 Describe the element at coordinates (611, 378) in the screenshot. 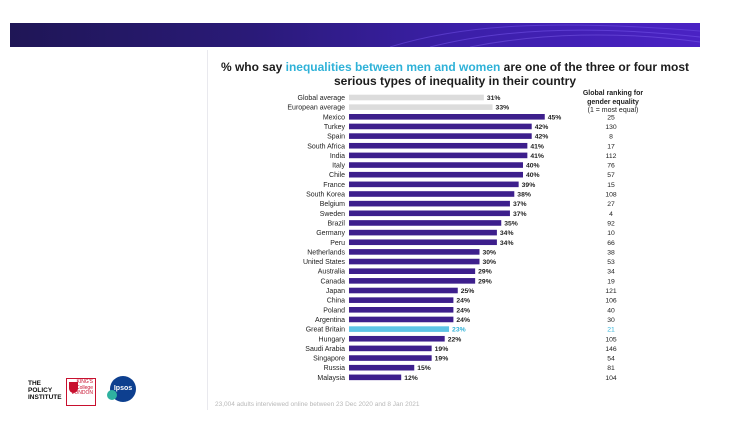

I see `rank-value: 104` at that location.